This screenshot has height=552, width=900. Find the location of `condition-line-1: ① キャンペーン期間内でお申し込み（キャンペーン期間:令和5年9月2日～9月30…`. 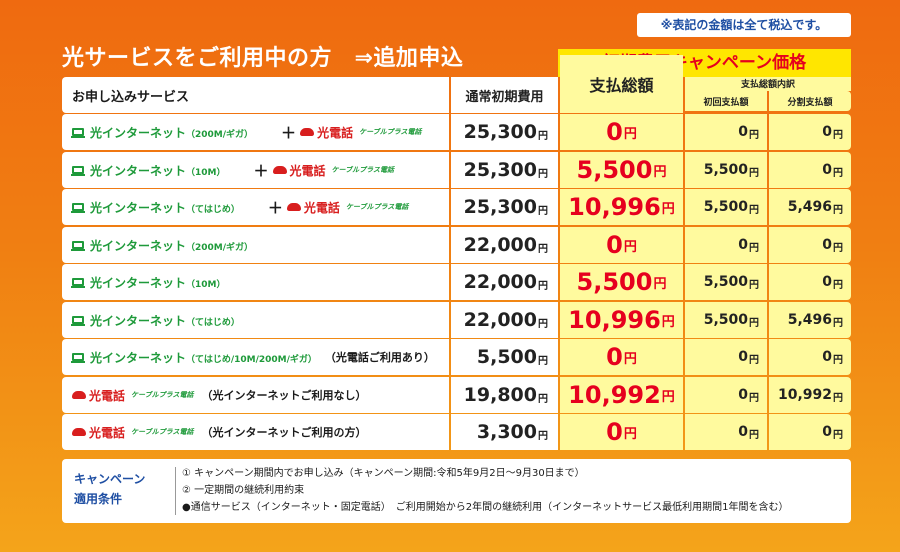

condition-line-1: ① キャンペーン期間内でお申し込み（キャンペーン期間:令和5年9月2日～9月30… is located at coordinates (383, 473).